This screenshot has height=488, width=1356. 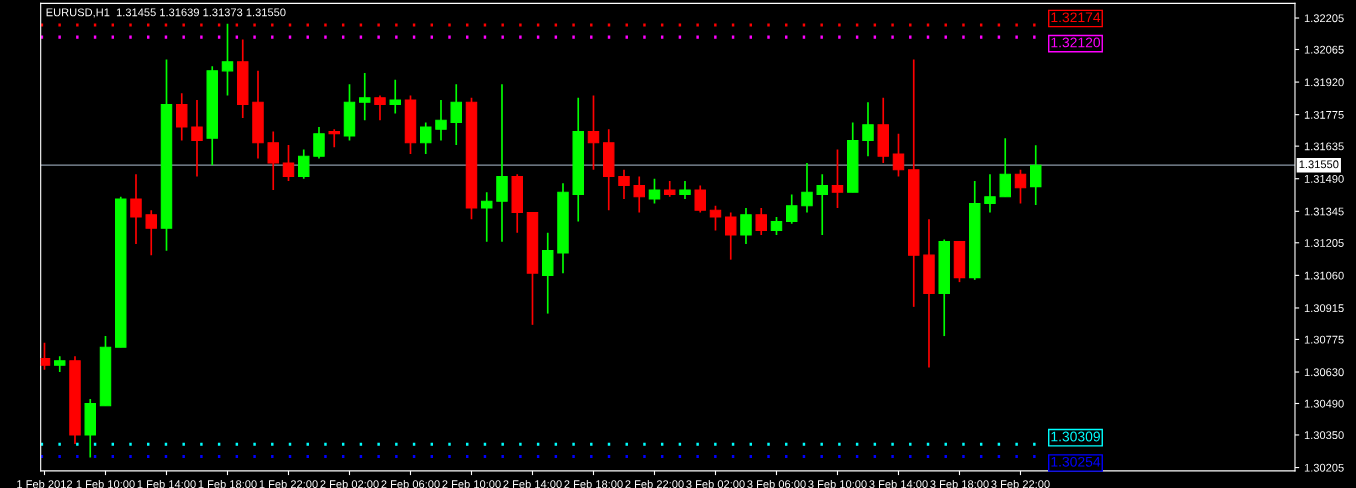 What do you see at coordinates (1324, 435) in the screenshot?
I see `y-tick-label: 1.30350` at bounding box center [1324, 435].